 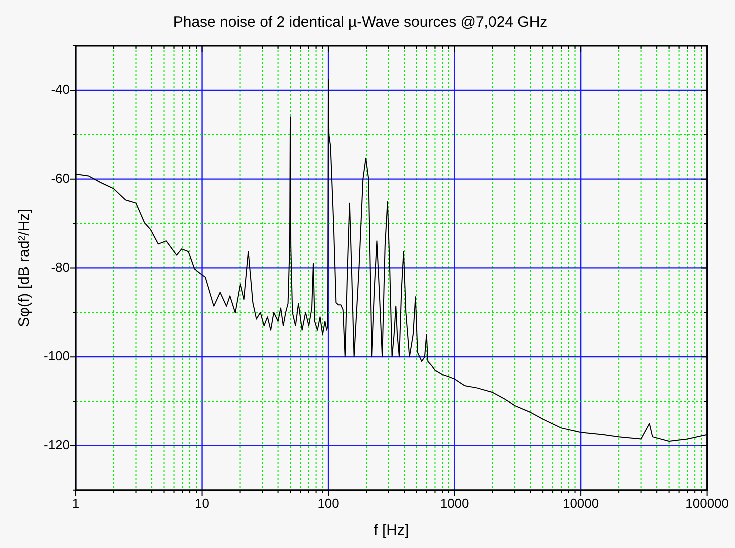 I want to click on y-tick-label: -80, so click(x=60, y=267).